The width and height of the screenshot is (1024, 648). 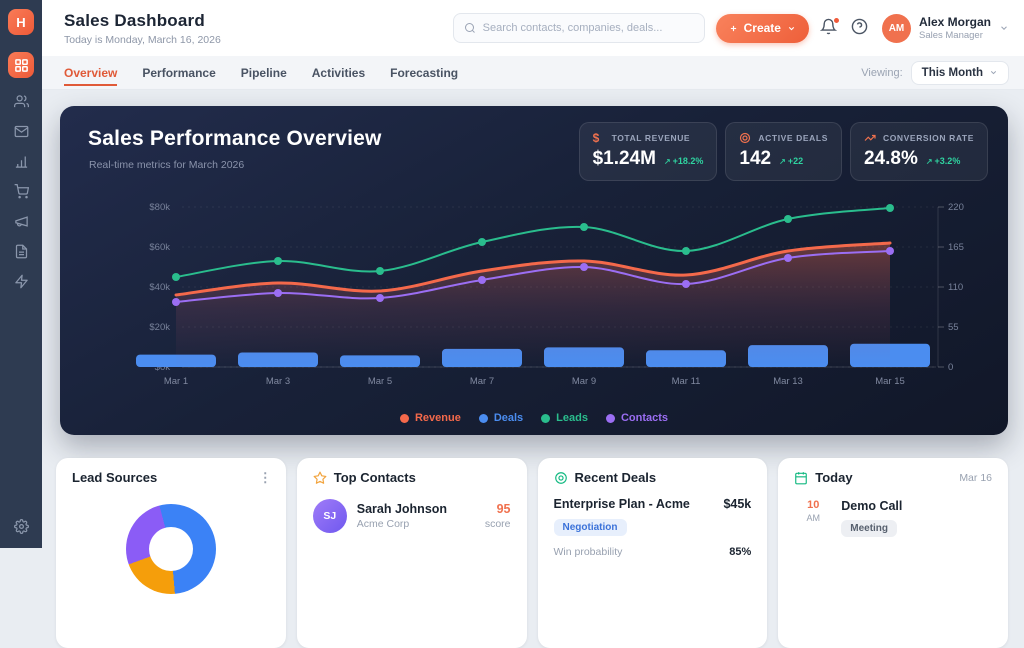 I want to click on svg-text: Mar 13, so click(x=788, y=381).